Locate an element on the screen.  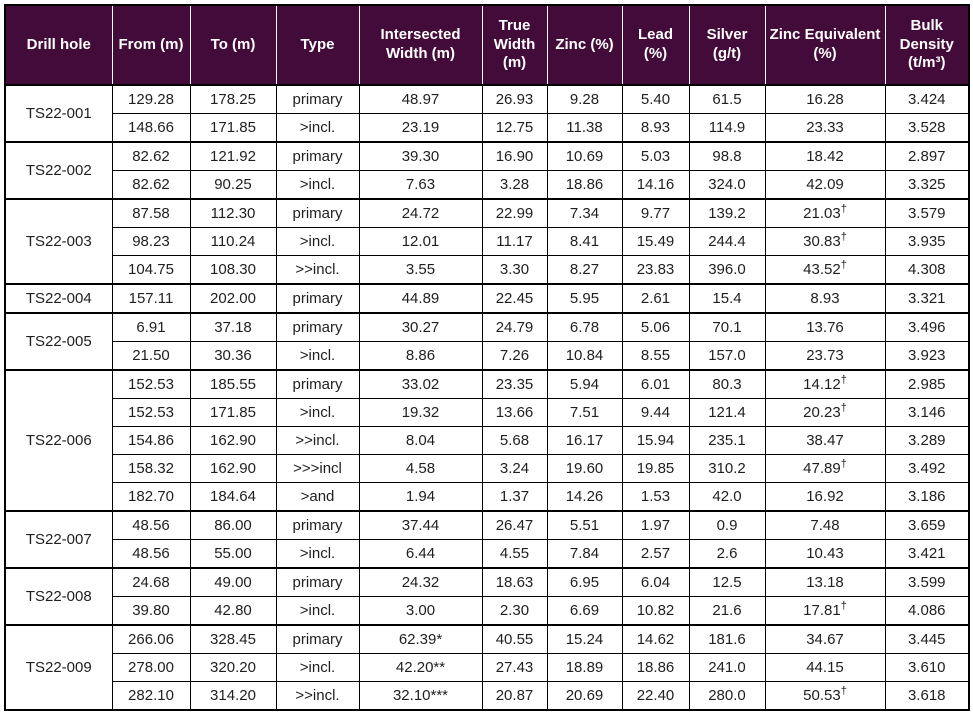
cell-true_width: 13.66 is located at coordinates (514, 412).